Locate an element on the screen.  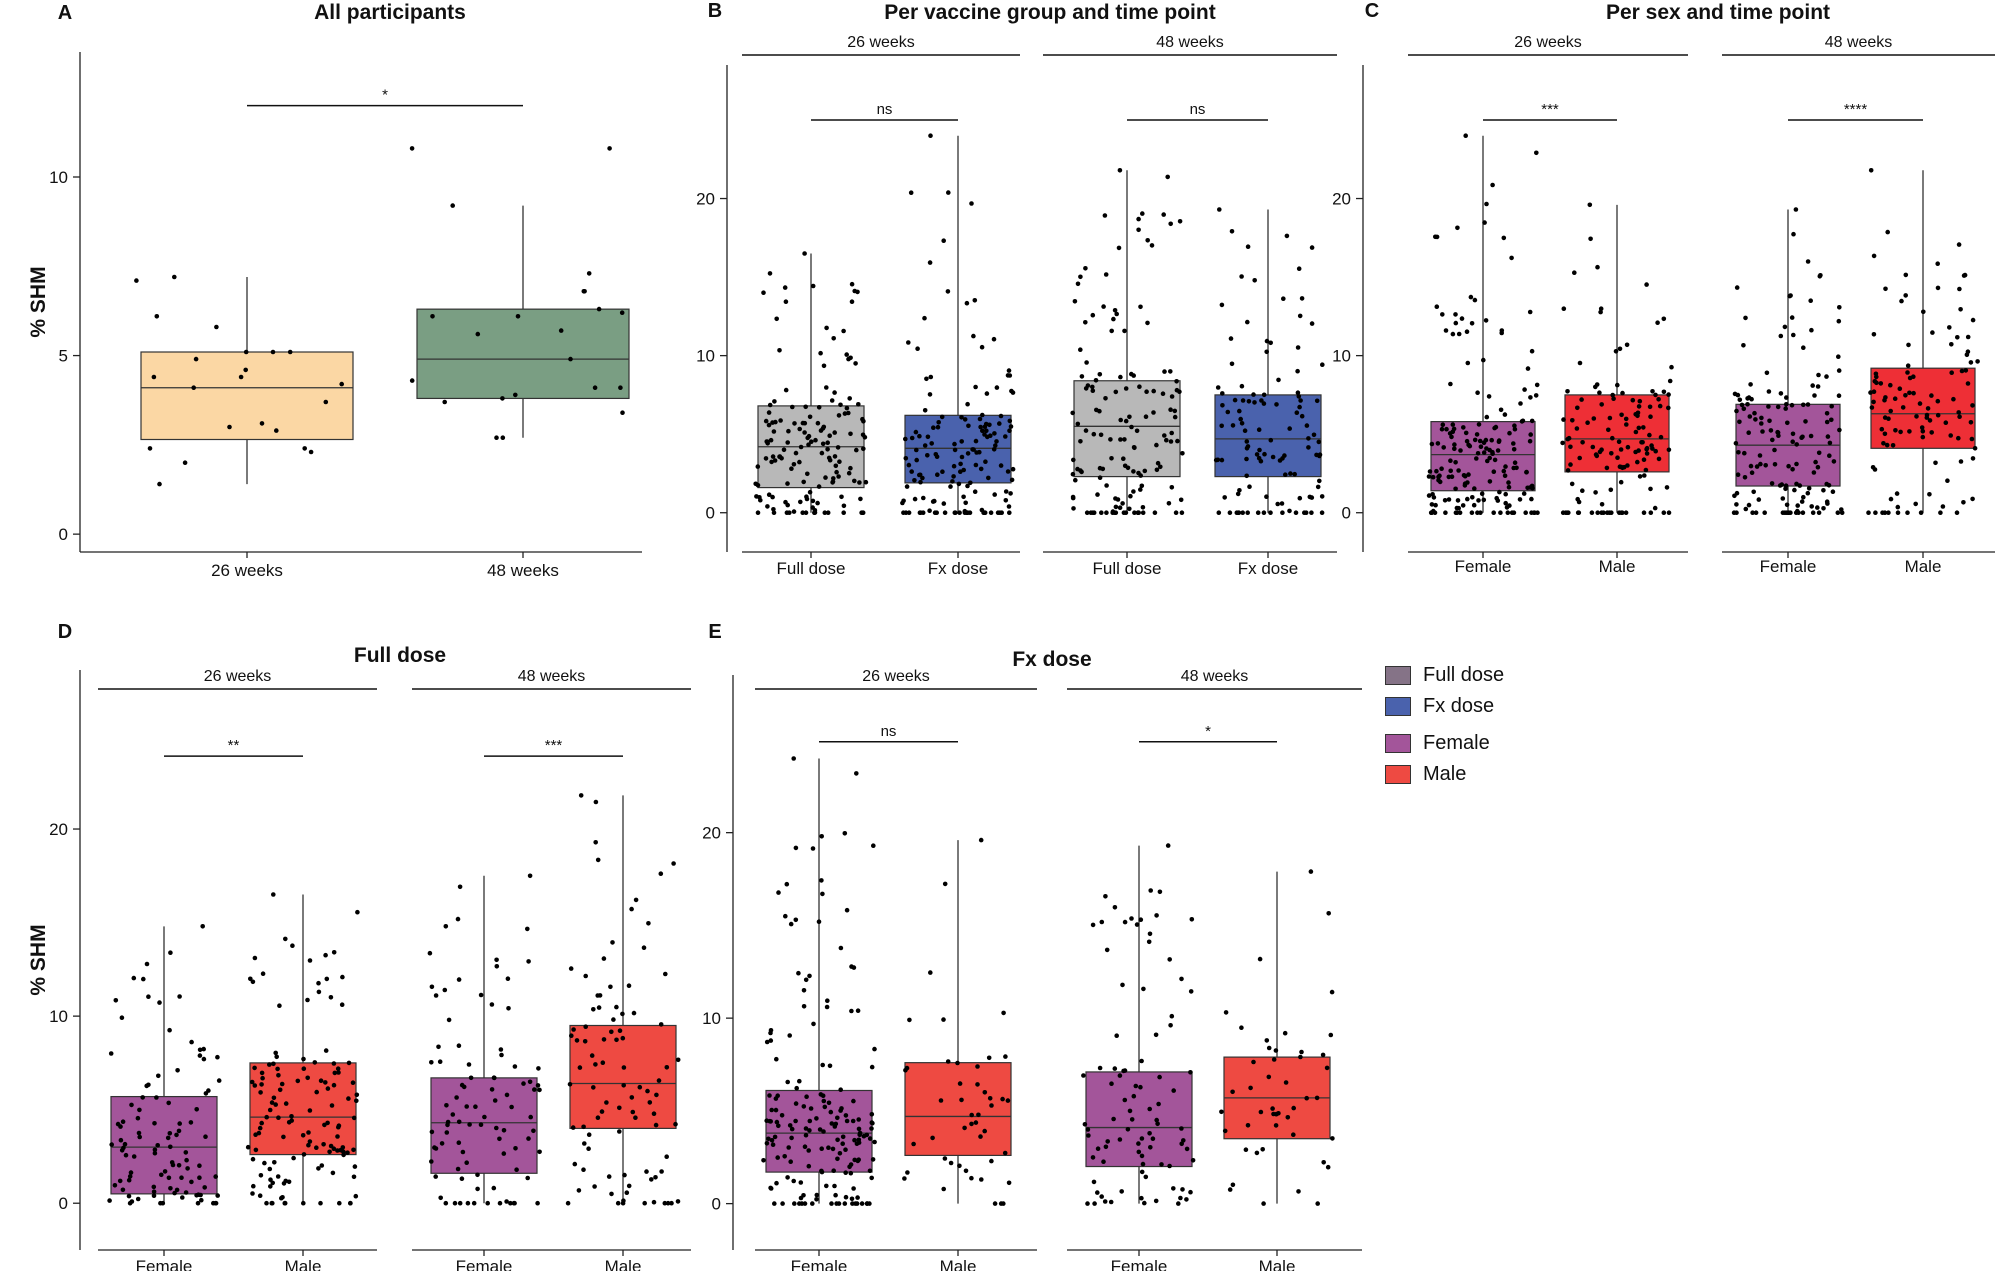
x-tick-label: Female is located at coordinates (1483, 566).